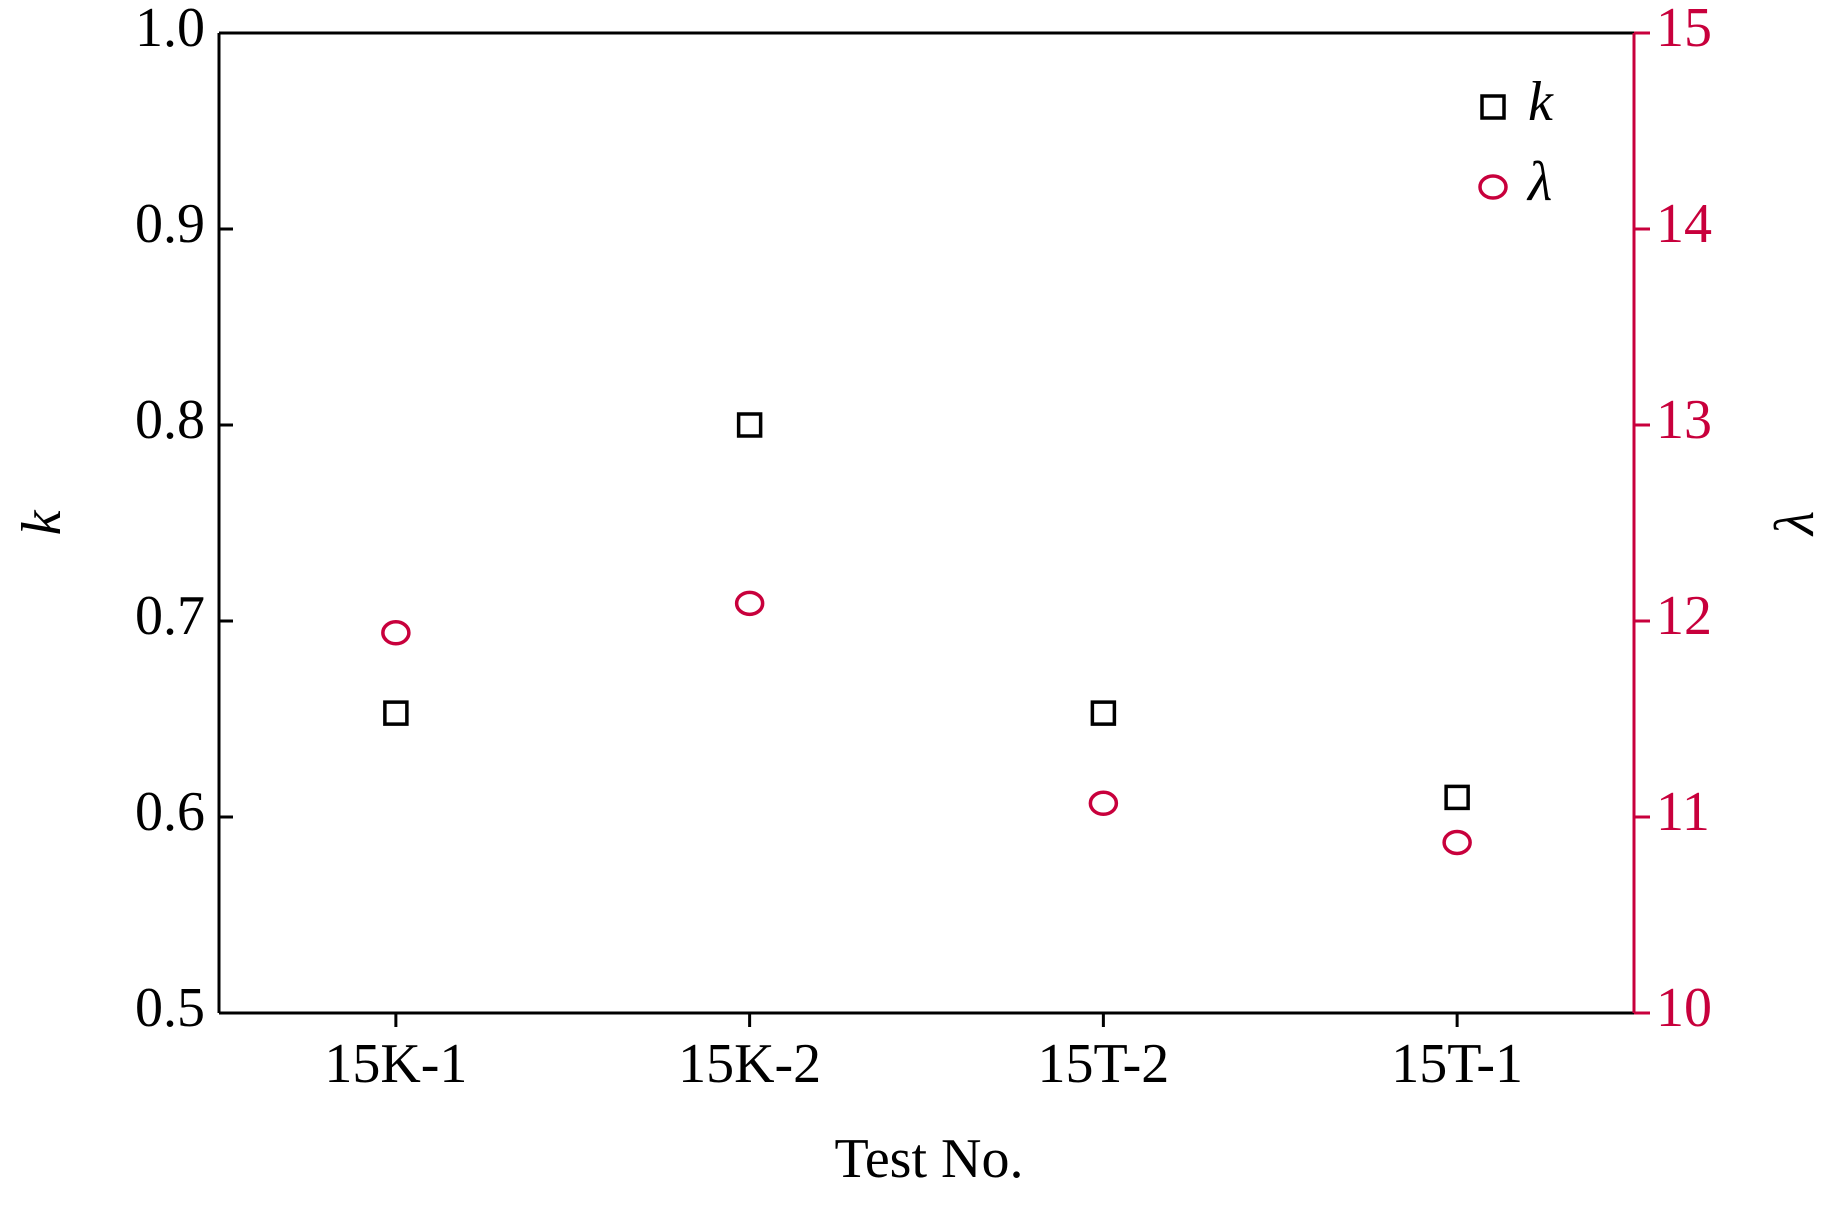 The height and width of the screenshot is (1205, 1843). What do you see at coordinates (1457, 1064) in the screenshot?
I see `x-tick-label: 15T-1` at bounding box center [1457, 1064].